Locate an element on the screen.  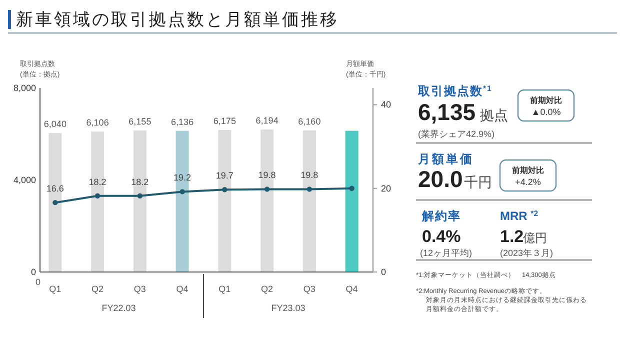
y2-tick-label: 0 is located at coordinates (383, 272).